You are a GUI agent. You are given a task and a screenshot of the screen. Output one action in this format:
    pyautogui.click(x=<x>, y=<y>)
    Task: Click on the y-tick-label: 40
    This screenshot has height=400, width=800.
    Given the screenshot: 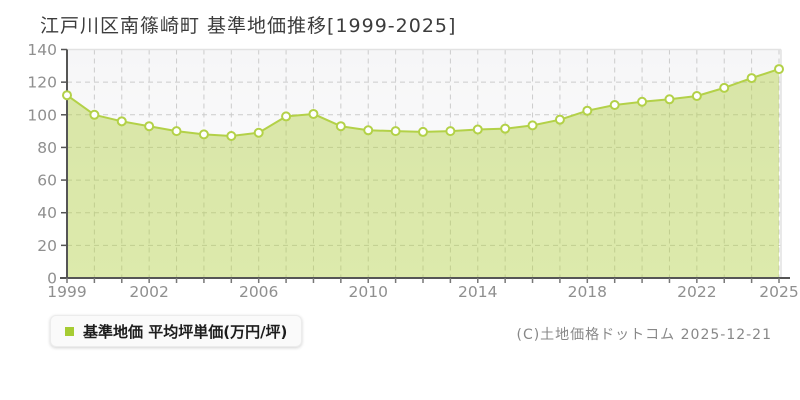 What is the action you would take?
    pyautogui.click(x=47, y=213)
    